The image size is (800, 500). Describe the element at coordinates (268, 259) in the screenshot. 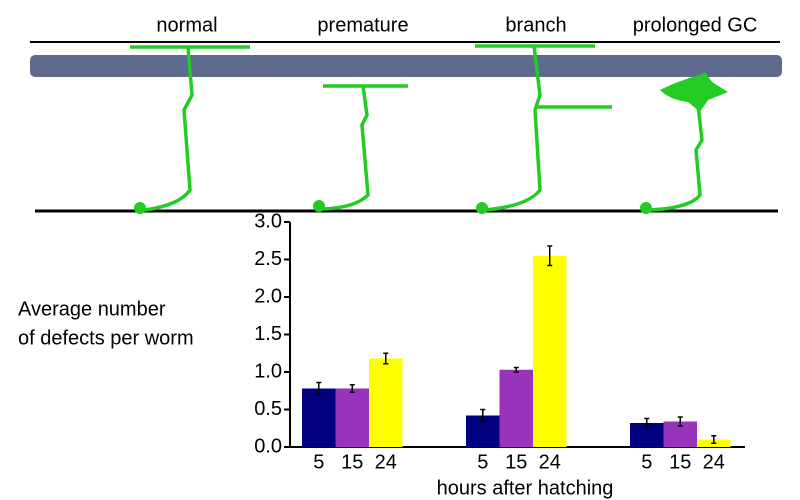

I see `y-tick-label: 2.5` at that location.